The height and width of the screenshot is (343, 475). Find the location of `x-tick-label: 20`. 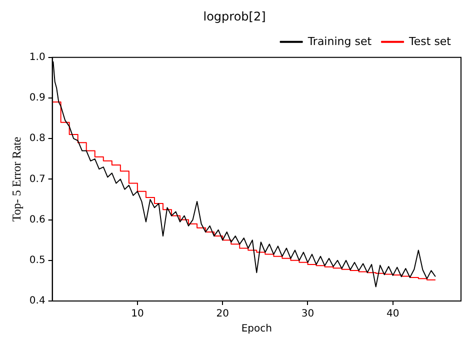

x-tick-label: 20 is located at coordinates (222, 314).